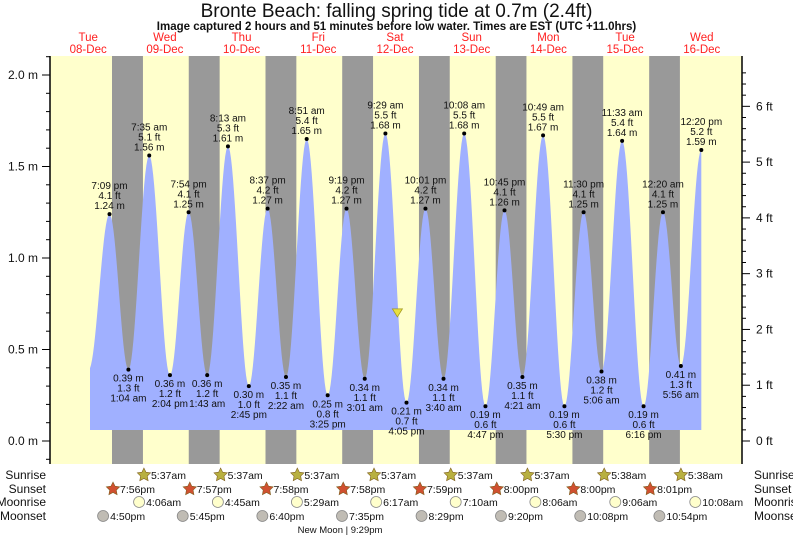 The height and width of the screenshot is (538, 793). Describe the element at coordinates (622, 133) in the screenshot. I see `high-tide-m: 1.64 m` at that location.